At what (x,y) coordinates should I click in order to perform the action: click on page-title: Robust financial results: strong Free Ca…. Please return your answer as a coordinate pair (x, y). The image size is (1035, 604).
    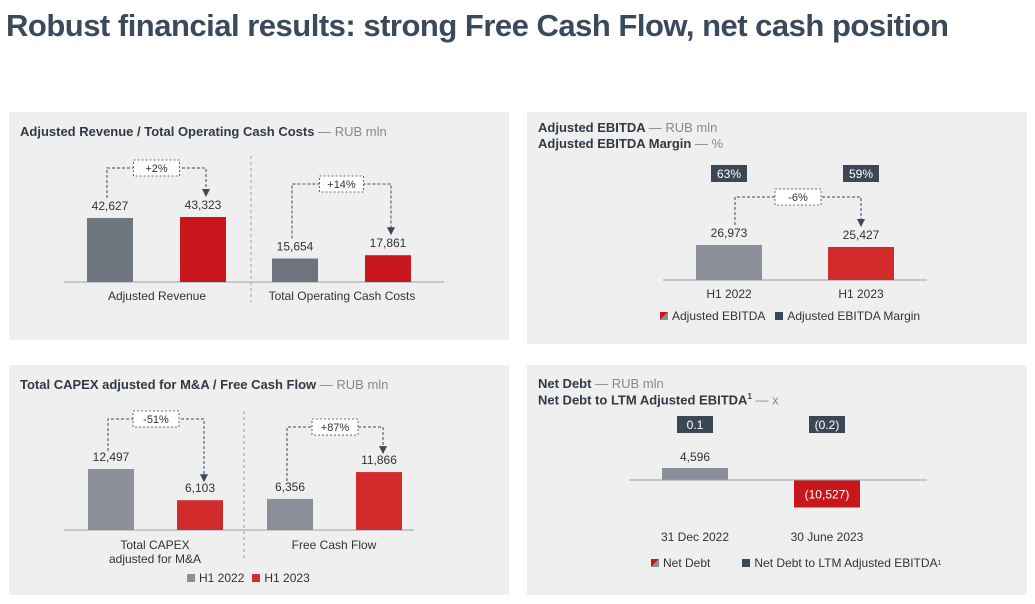
    Looking at the image, I should click on (477, 25).